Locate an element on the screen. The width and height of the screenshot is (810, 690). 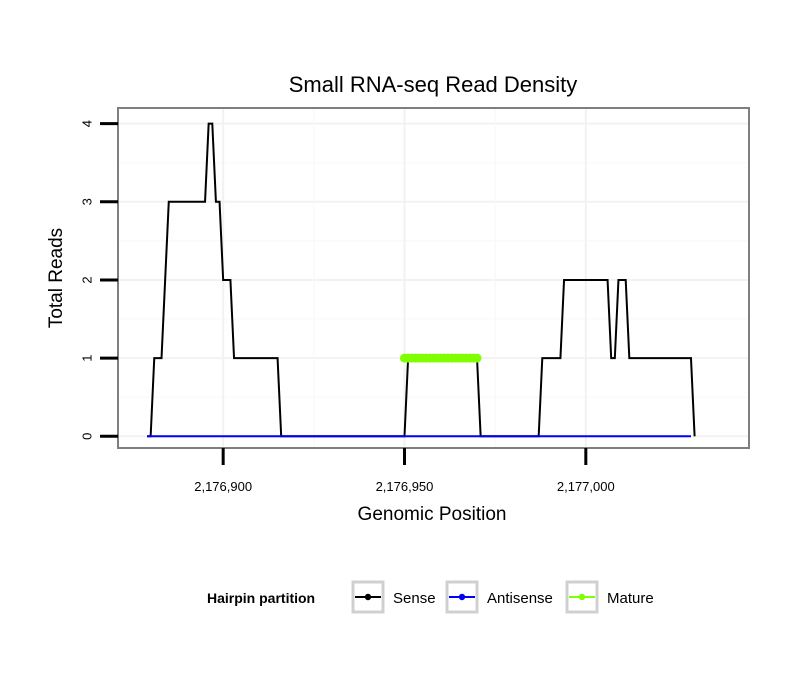
y-tick-label: 0 is located at coordinates (86, 436).